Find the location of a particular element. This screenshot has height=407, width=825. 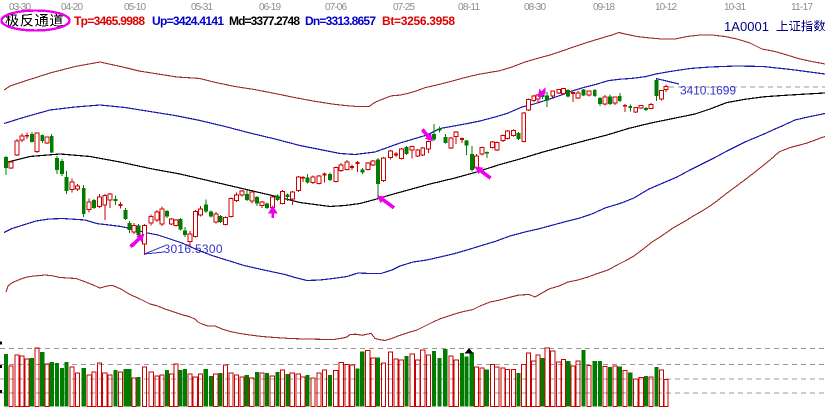

svg-text: 07-25 is located at coordinates (404, 7).